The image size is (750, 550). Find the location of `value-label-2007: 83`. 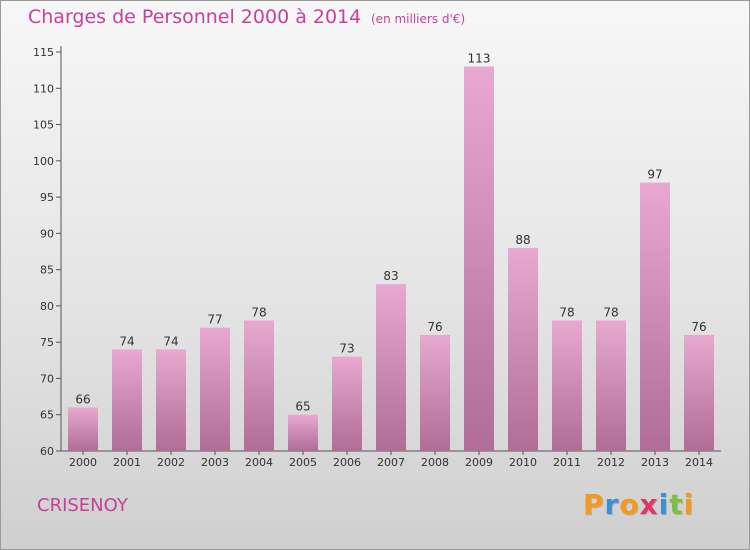

value-label-2007: 83 is located at coordinates (390, 276).